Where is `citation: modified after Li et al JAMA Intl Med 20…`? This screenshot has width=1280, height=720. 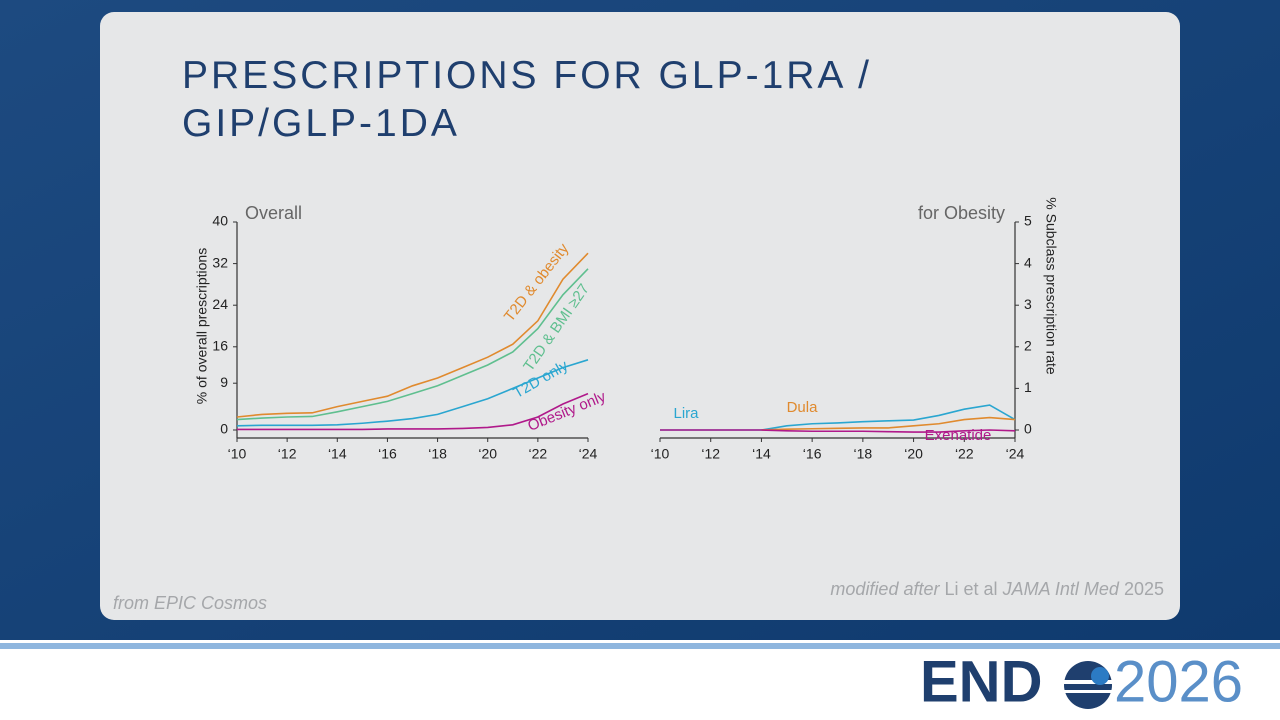 citation: modified after Li et al JAMA Intl Med 20… is located at coordinates (997, 589).